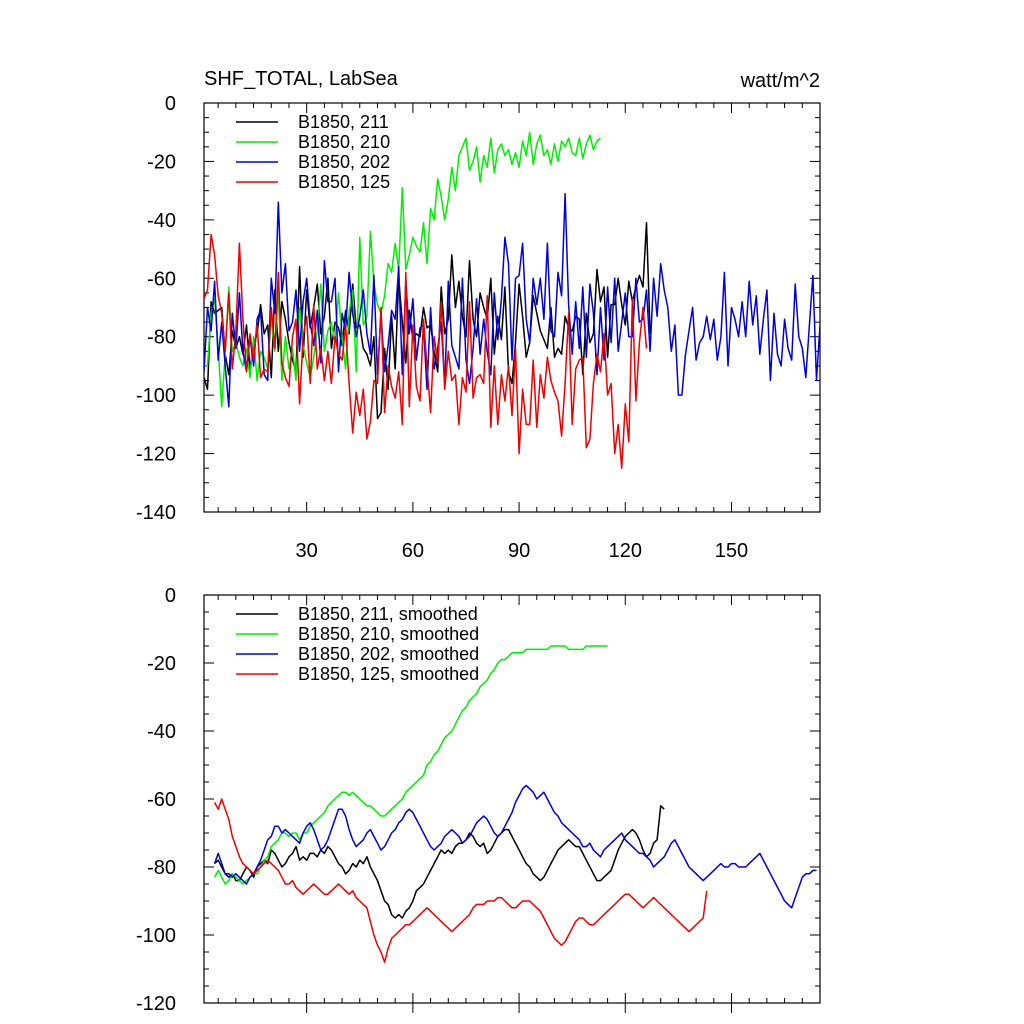  What do you see at coordinates (625, 551) in the screenshot?
I see `top-x-tick-label: 120` at bounding box center [625, 551].